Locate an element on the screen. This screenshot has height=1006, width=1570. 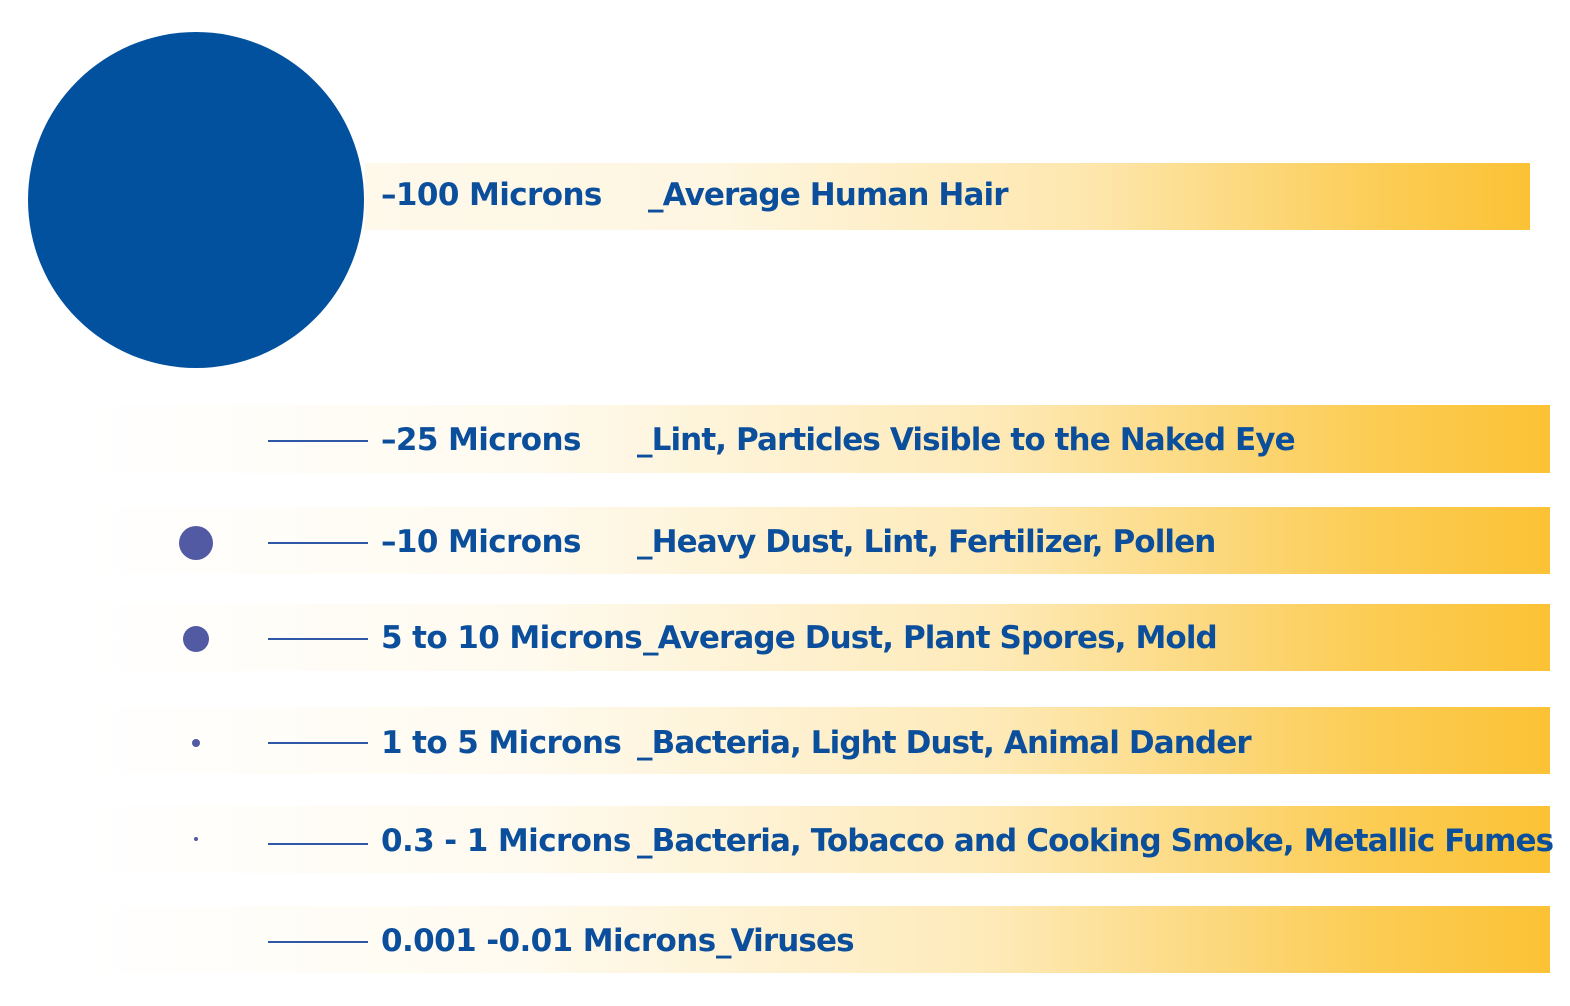
row-band-average-dust is located at coordinates (815, 637).